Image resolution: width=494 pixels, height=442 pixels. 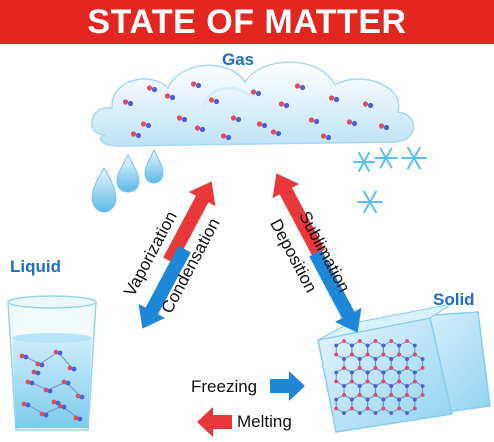 What do you see at coordinates (390, 180) in the screenshot?
I see `snowflakes` at bounding box center [390, 180].